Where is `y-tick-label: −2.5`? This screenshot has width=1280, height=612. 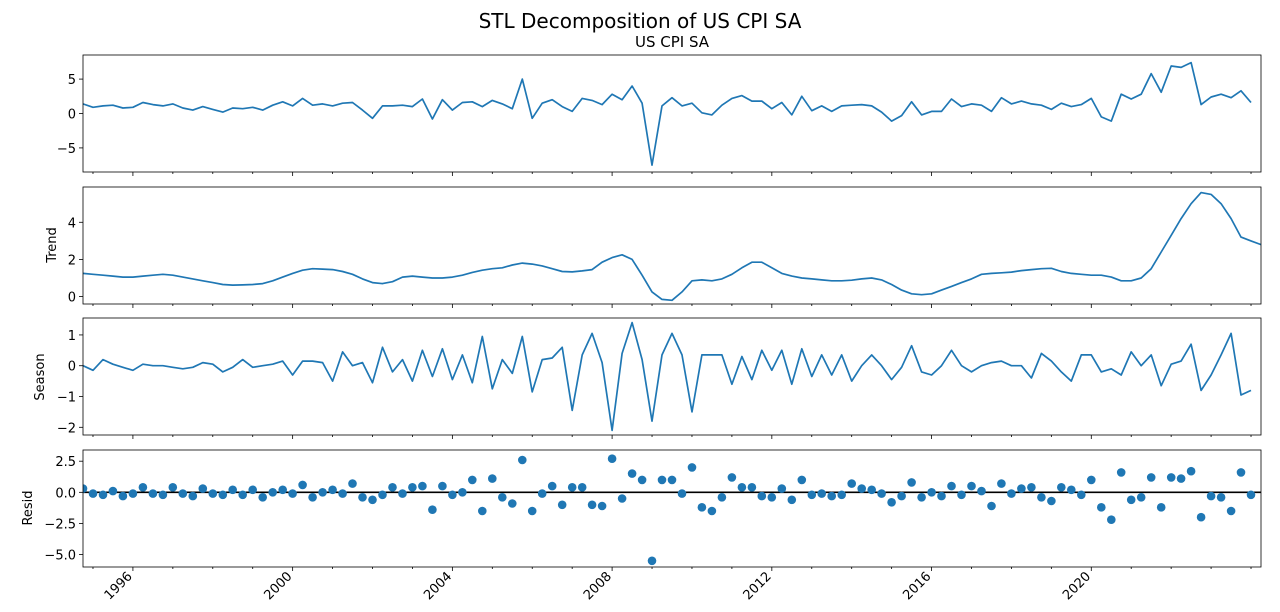
y-tick-label: −2.5 is located at coordinates (60, 524).